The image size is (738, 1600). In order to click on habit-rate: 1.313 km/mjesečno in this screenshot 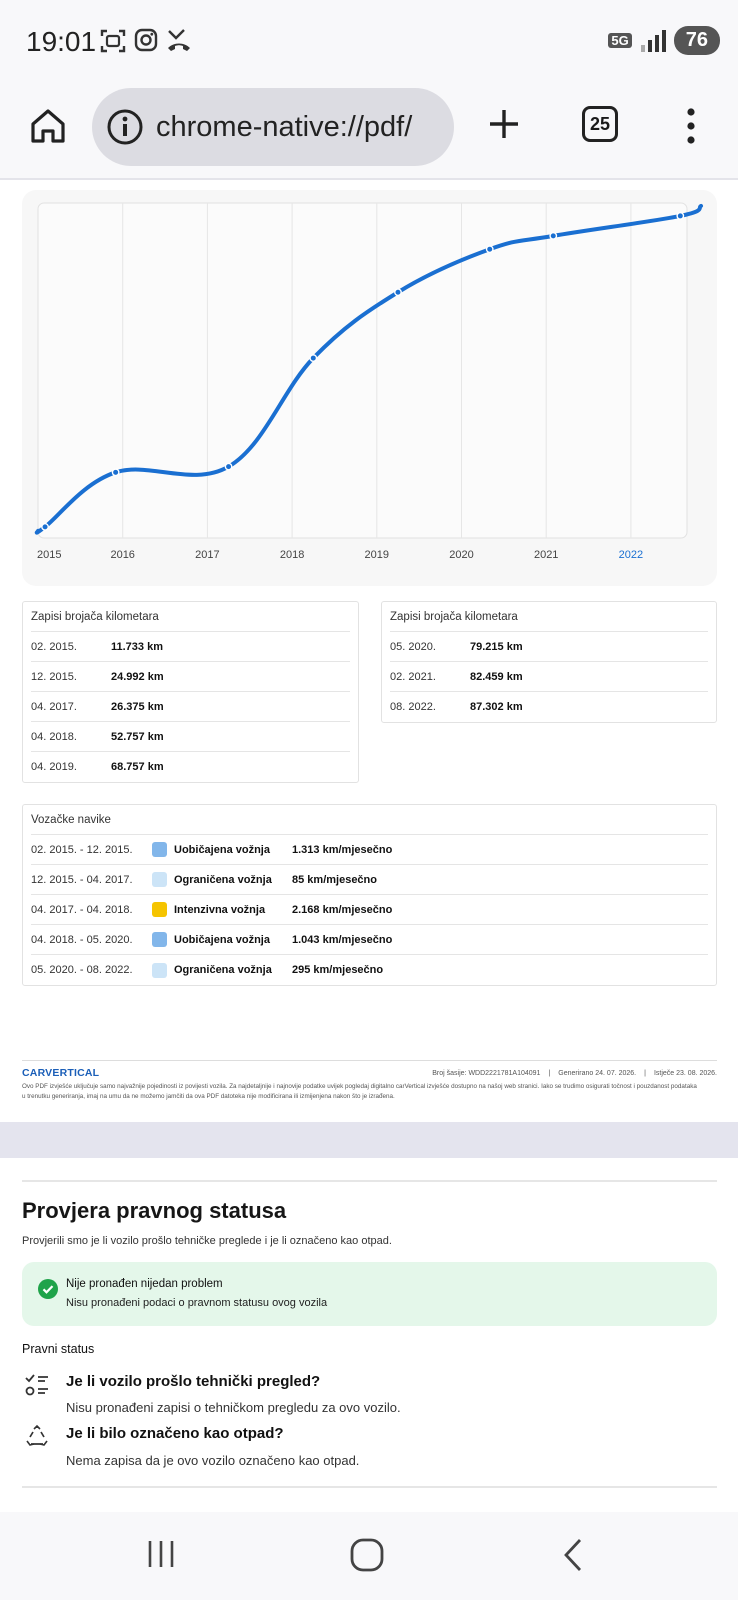, I will do `click(342, 849)`.